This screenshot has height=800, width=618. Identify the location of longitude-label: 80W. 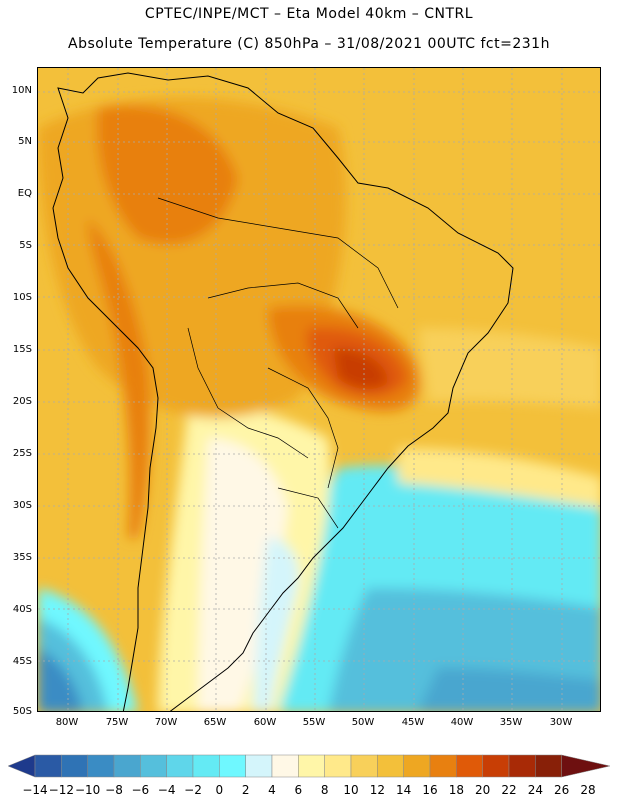
(67, 722).